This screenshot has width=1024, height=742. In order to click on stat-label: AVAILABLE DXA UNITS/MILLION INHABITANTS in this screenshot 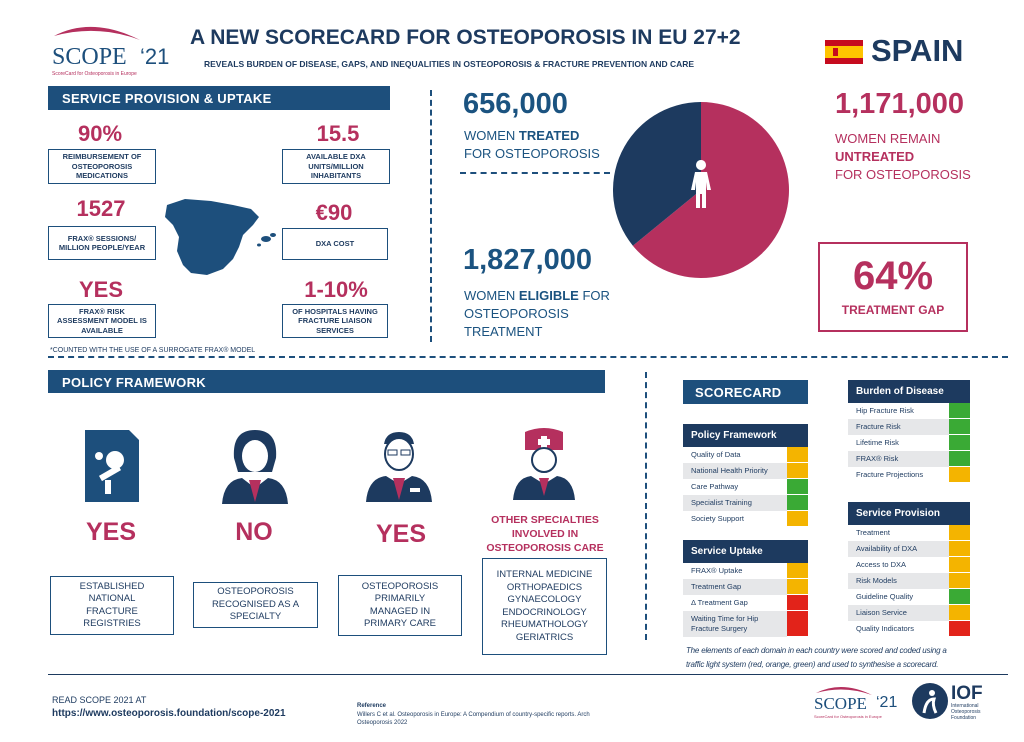, I will do `click(336, 166)`.